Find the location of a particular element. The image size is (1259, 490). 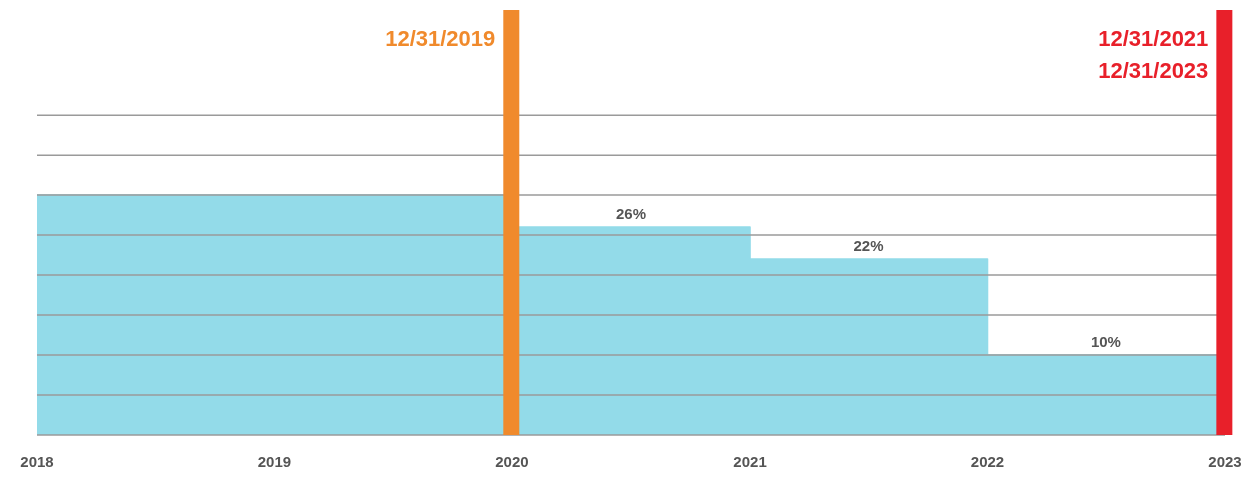

x-tick-label: 2019 is located at coordinates (274, 461).